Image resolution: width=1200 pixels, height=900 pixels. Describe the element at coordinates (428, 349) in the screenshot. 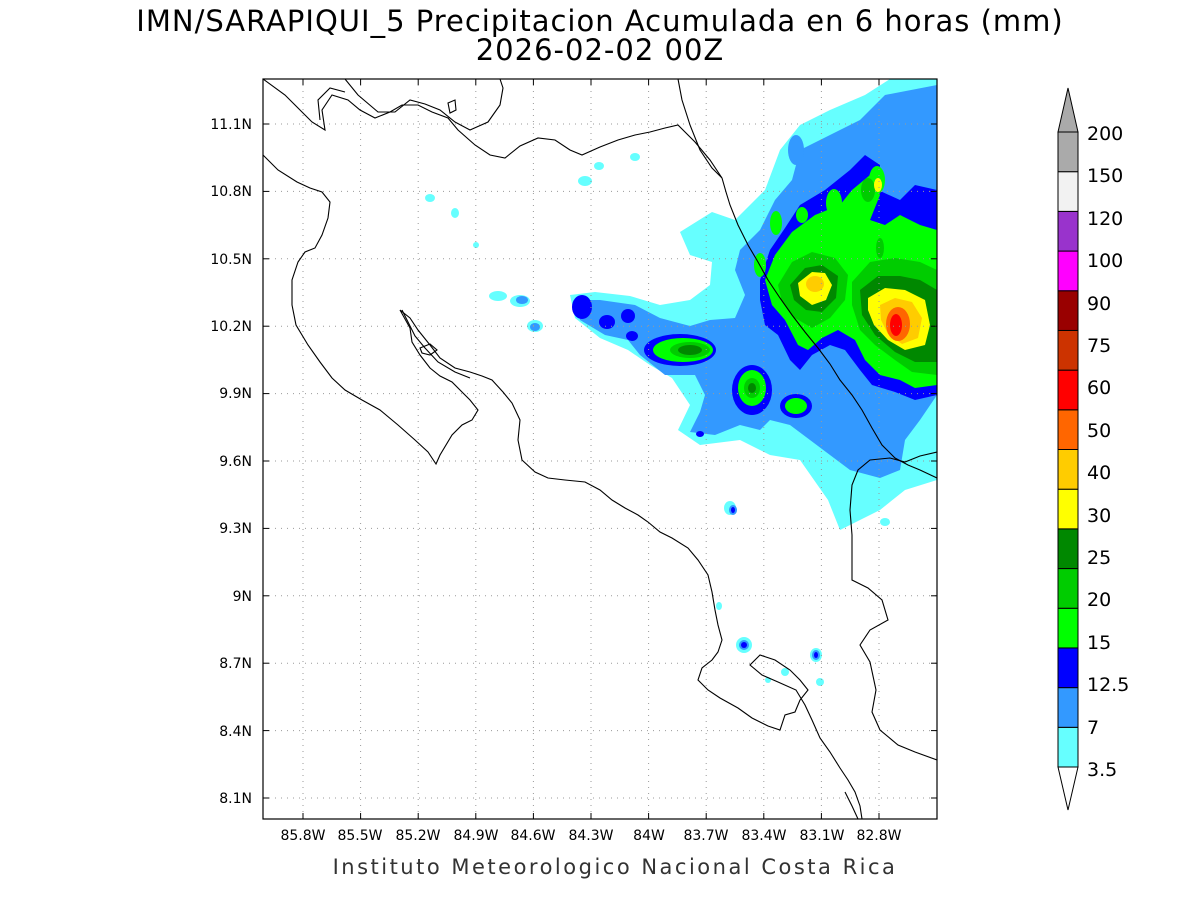

I see `chira-island` at that location.